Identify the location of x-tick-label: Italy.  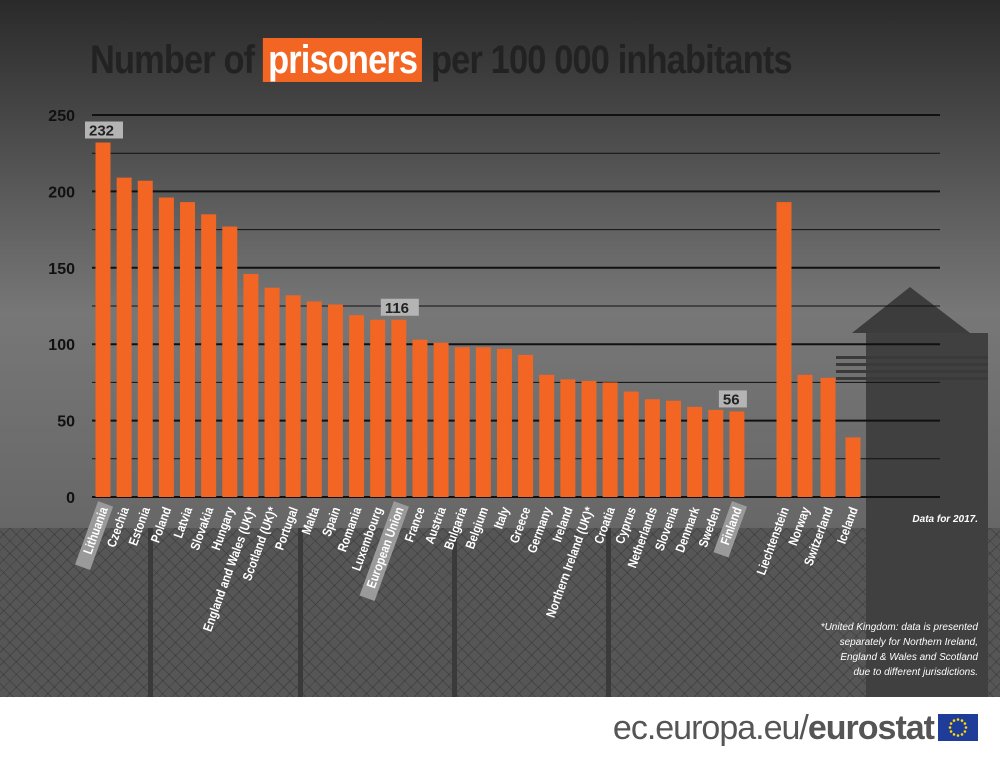
(502, 518).